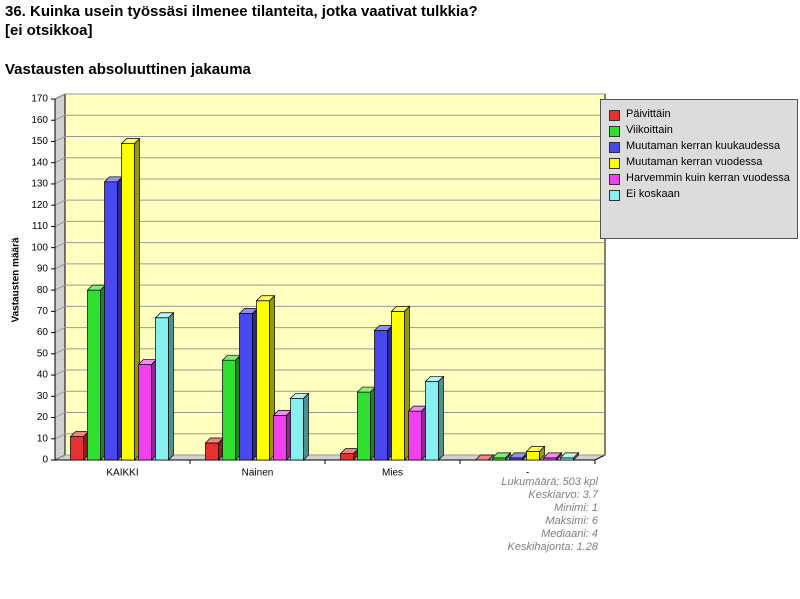  What do you see at coordinates (16, 279) in the screenshot?
I see `y-axis-label: Vastausten määrä` at bounding box center [16, 279].